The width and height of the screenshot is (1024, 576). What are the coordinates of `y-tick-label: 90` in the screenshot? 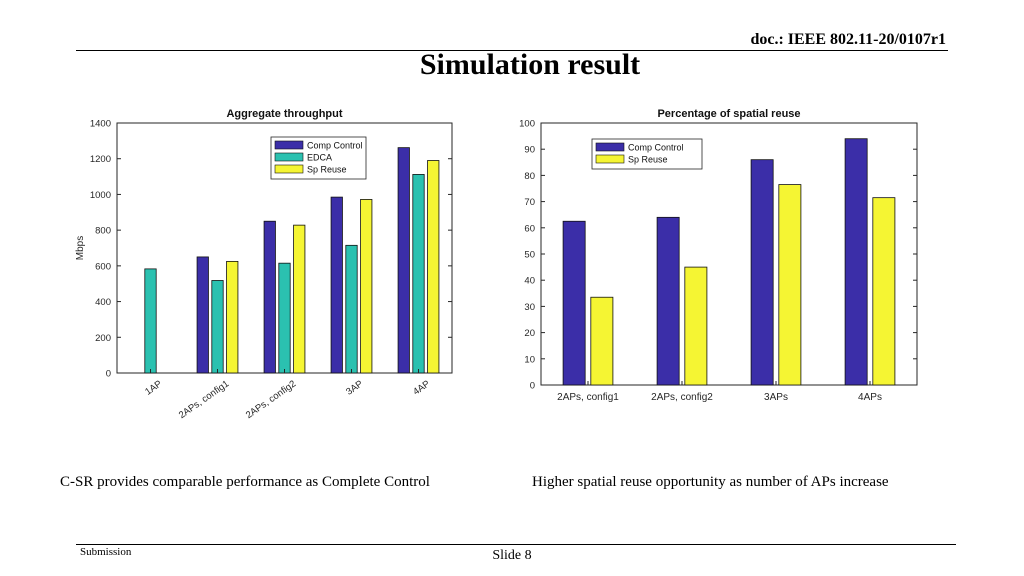 It's located at (529, 150).